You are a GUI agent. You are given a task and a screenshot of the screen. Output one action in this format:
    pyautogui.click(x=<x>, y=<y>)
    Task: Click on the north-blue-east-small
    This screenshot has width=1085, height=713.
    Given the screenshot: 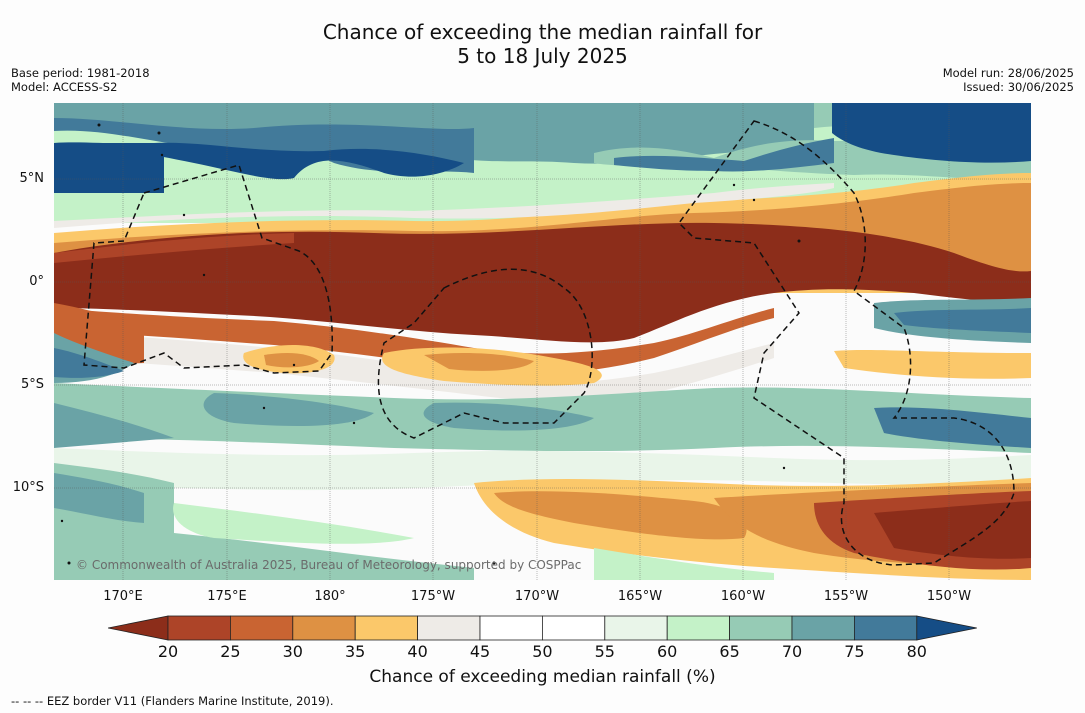 What is the action you would take?
    pyautogui.click(x=724, y=155)
    